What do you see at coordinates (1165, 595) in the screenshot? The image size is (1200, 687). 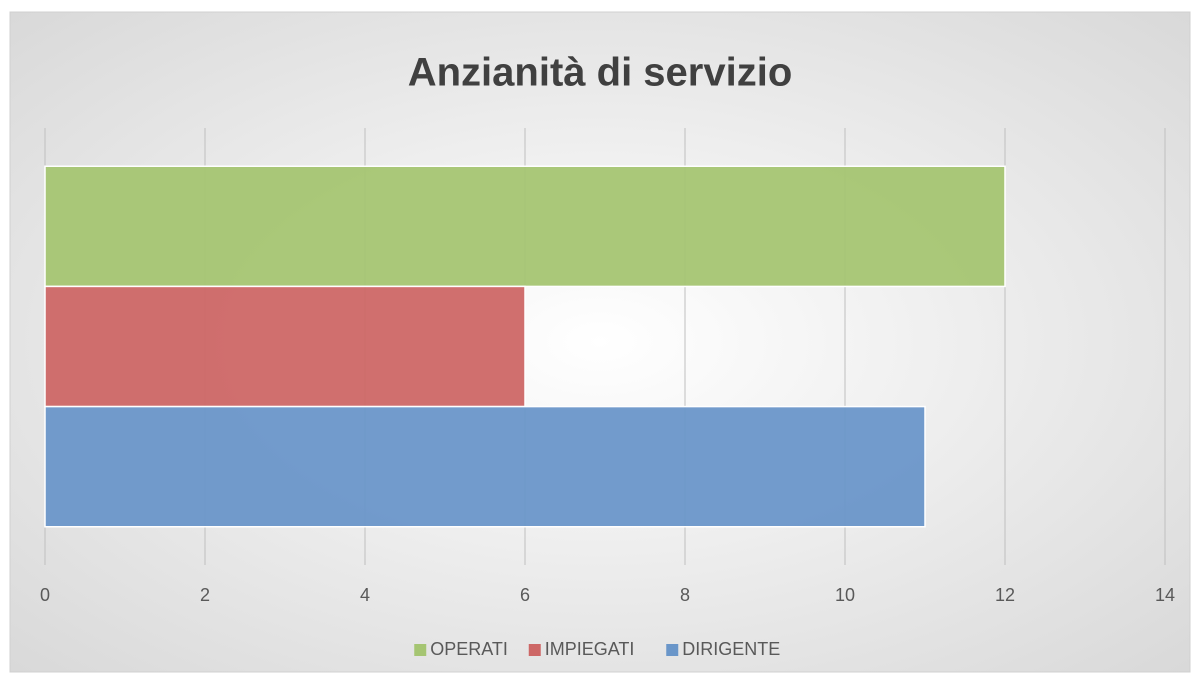 I see `x-tick-label: 14` at bounding box center [1165, 595].